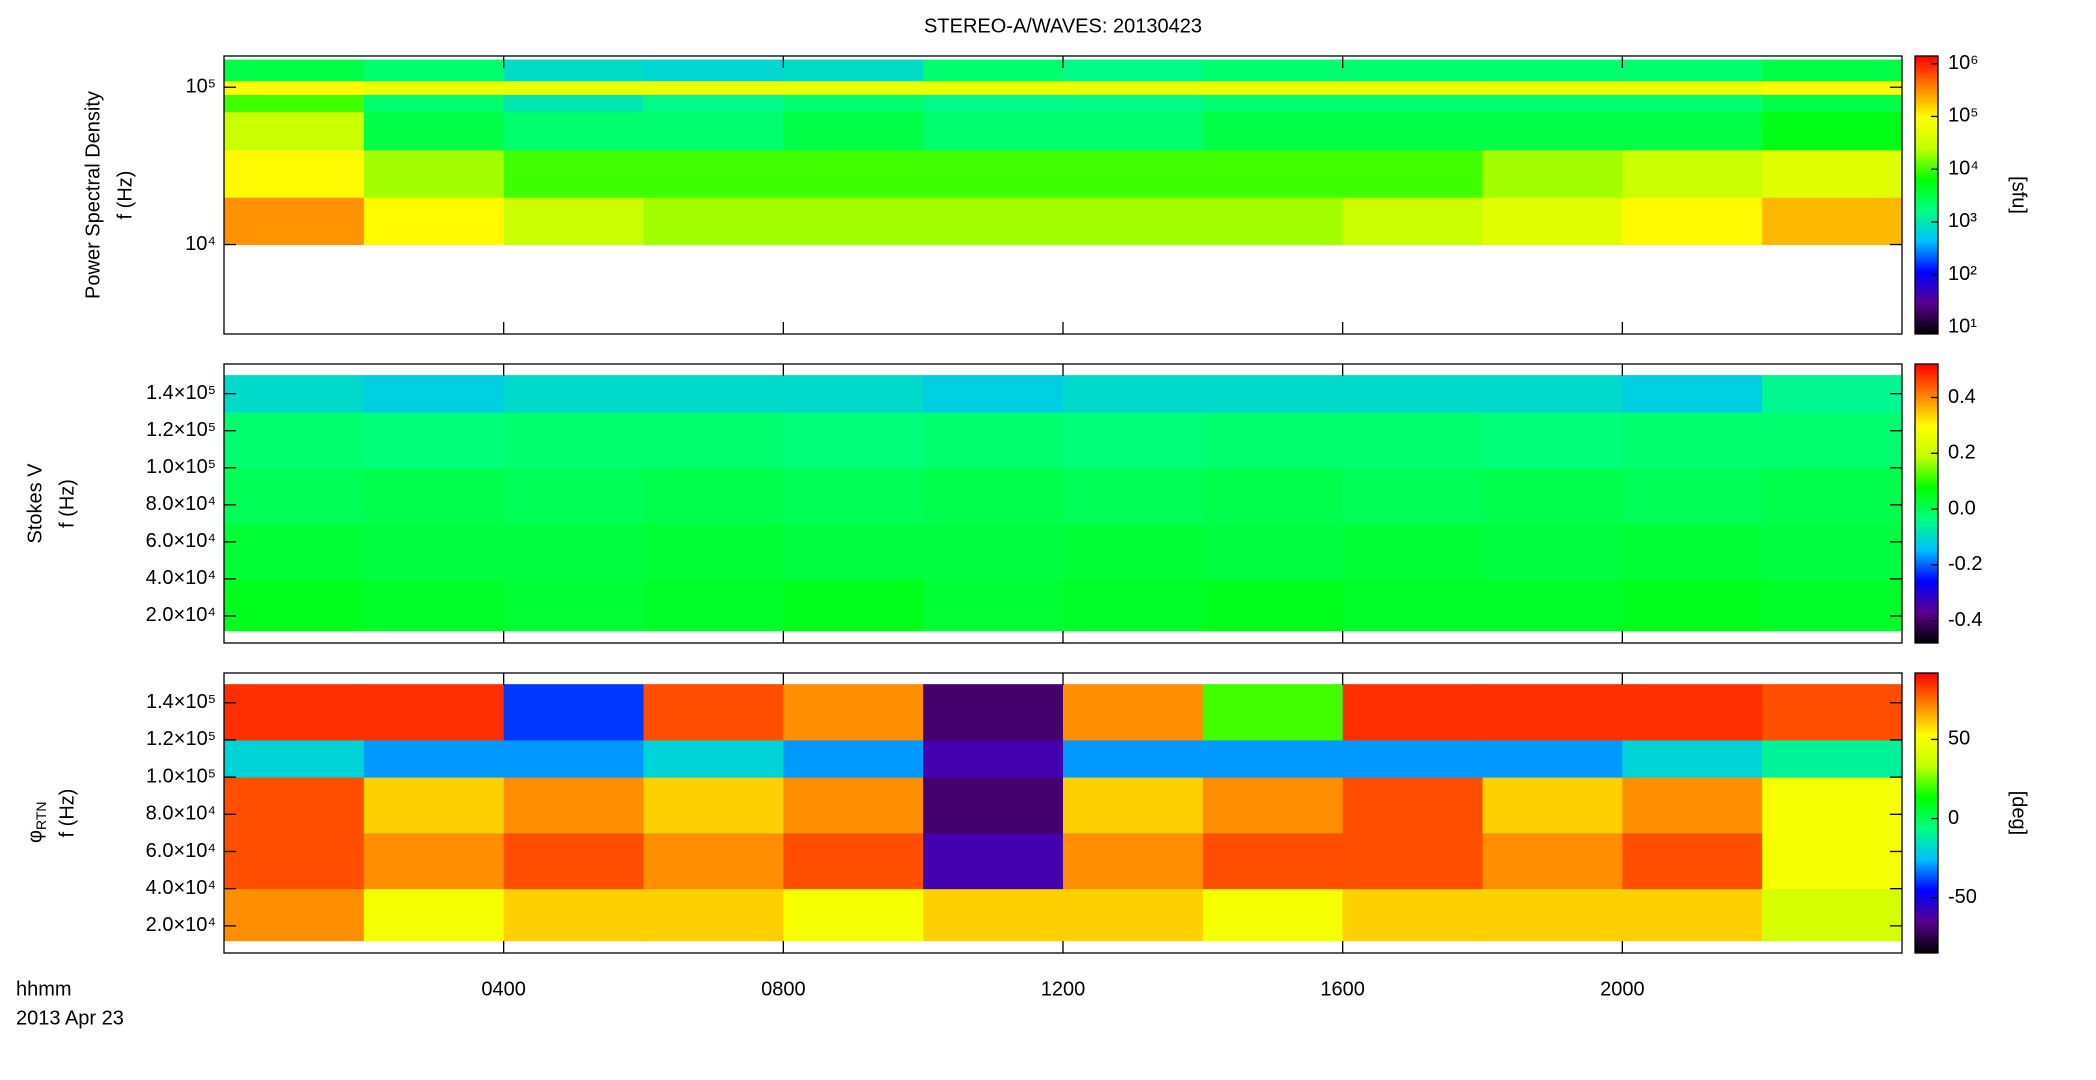  What do you see at coordinates (783, 989) in the screenshot?
I see `x-tick-label: 0800` at bounding box center [783, 989].